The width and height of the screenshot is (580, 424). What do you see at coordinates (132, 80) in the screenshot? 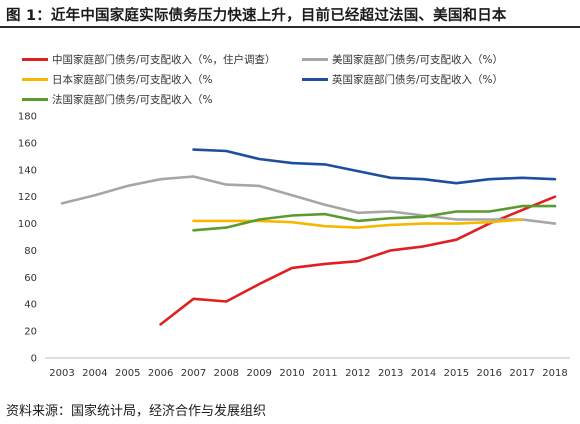
I see `legend-label-japan: 日本家庭部门债务/可支配收入（%` at bounding box center [132, 80].